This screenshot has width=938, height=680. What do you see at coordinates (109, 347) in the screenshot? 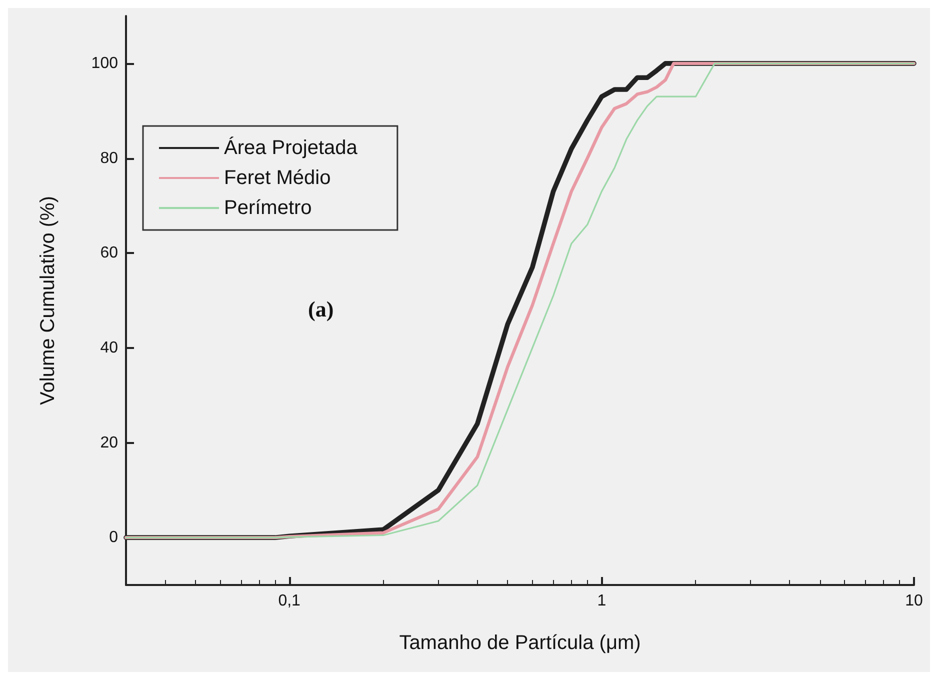
I see `y-tick-label: 40` at bounding box center [109, 347].